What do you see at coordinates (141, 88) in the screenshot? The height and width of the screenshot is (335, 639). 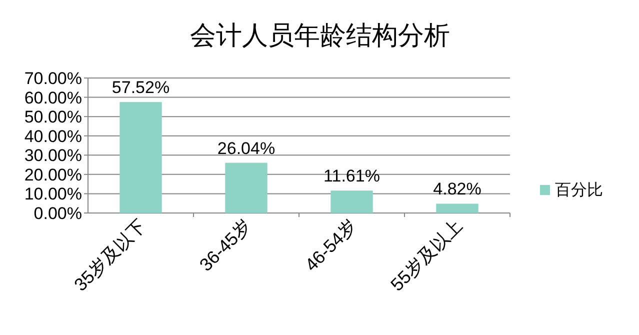 I see `data-label: 57.52%` at bounding box center [141, 88].